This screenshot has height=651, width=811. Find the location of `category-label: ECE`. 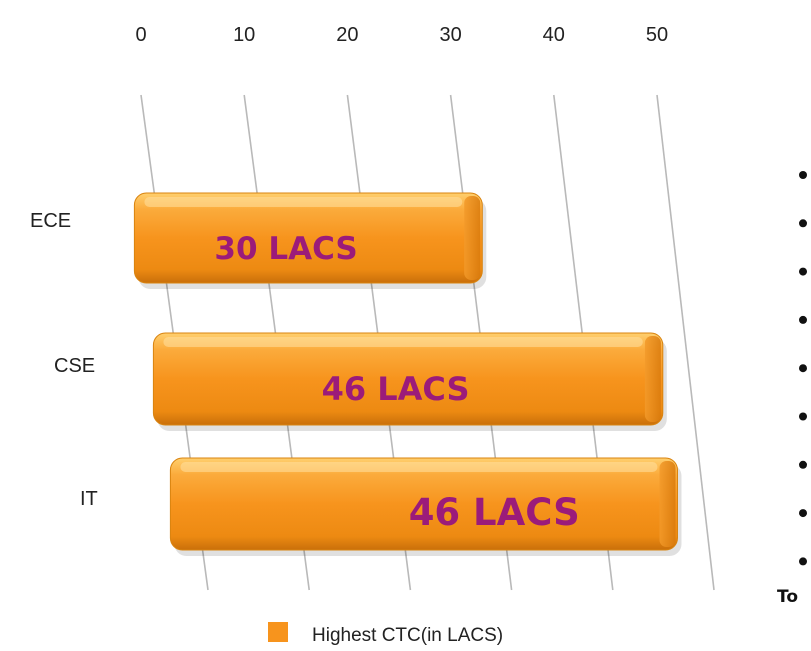

category-label: ECE is located at coordinates (50, 221).